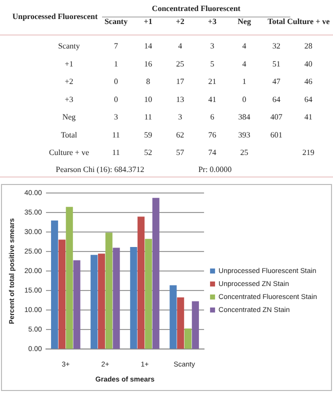 The image size is (333, 395). What do you see at coordinates (148, 81) in the screenshot?
I see `data-label: 8` at bounding box center [148, 81].